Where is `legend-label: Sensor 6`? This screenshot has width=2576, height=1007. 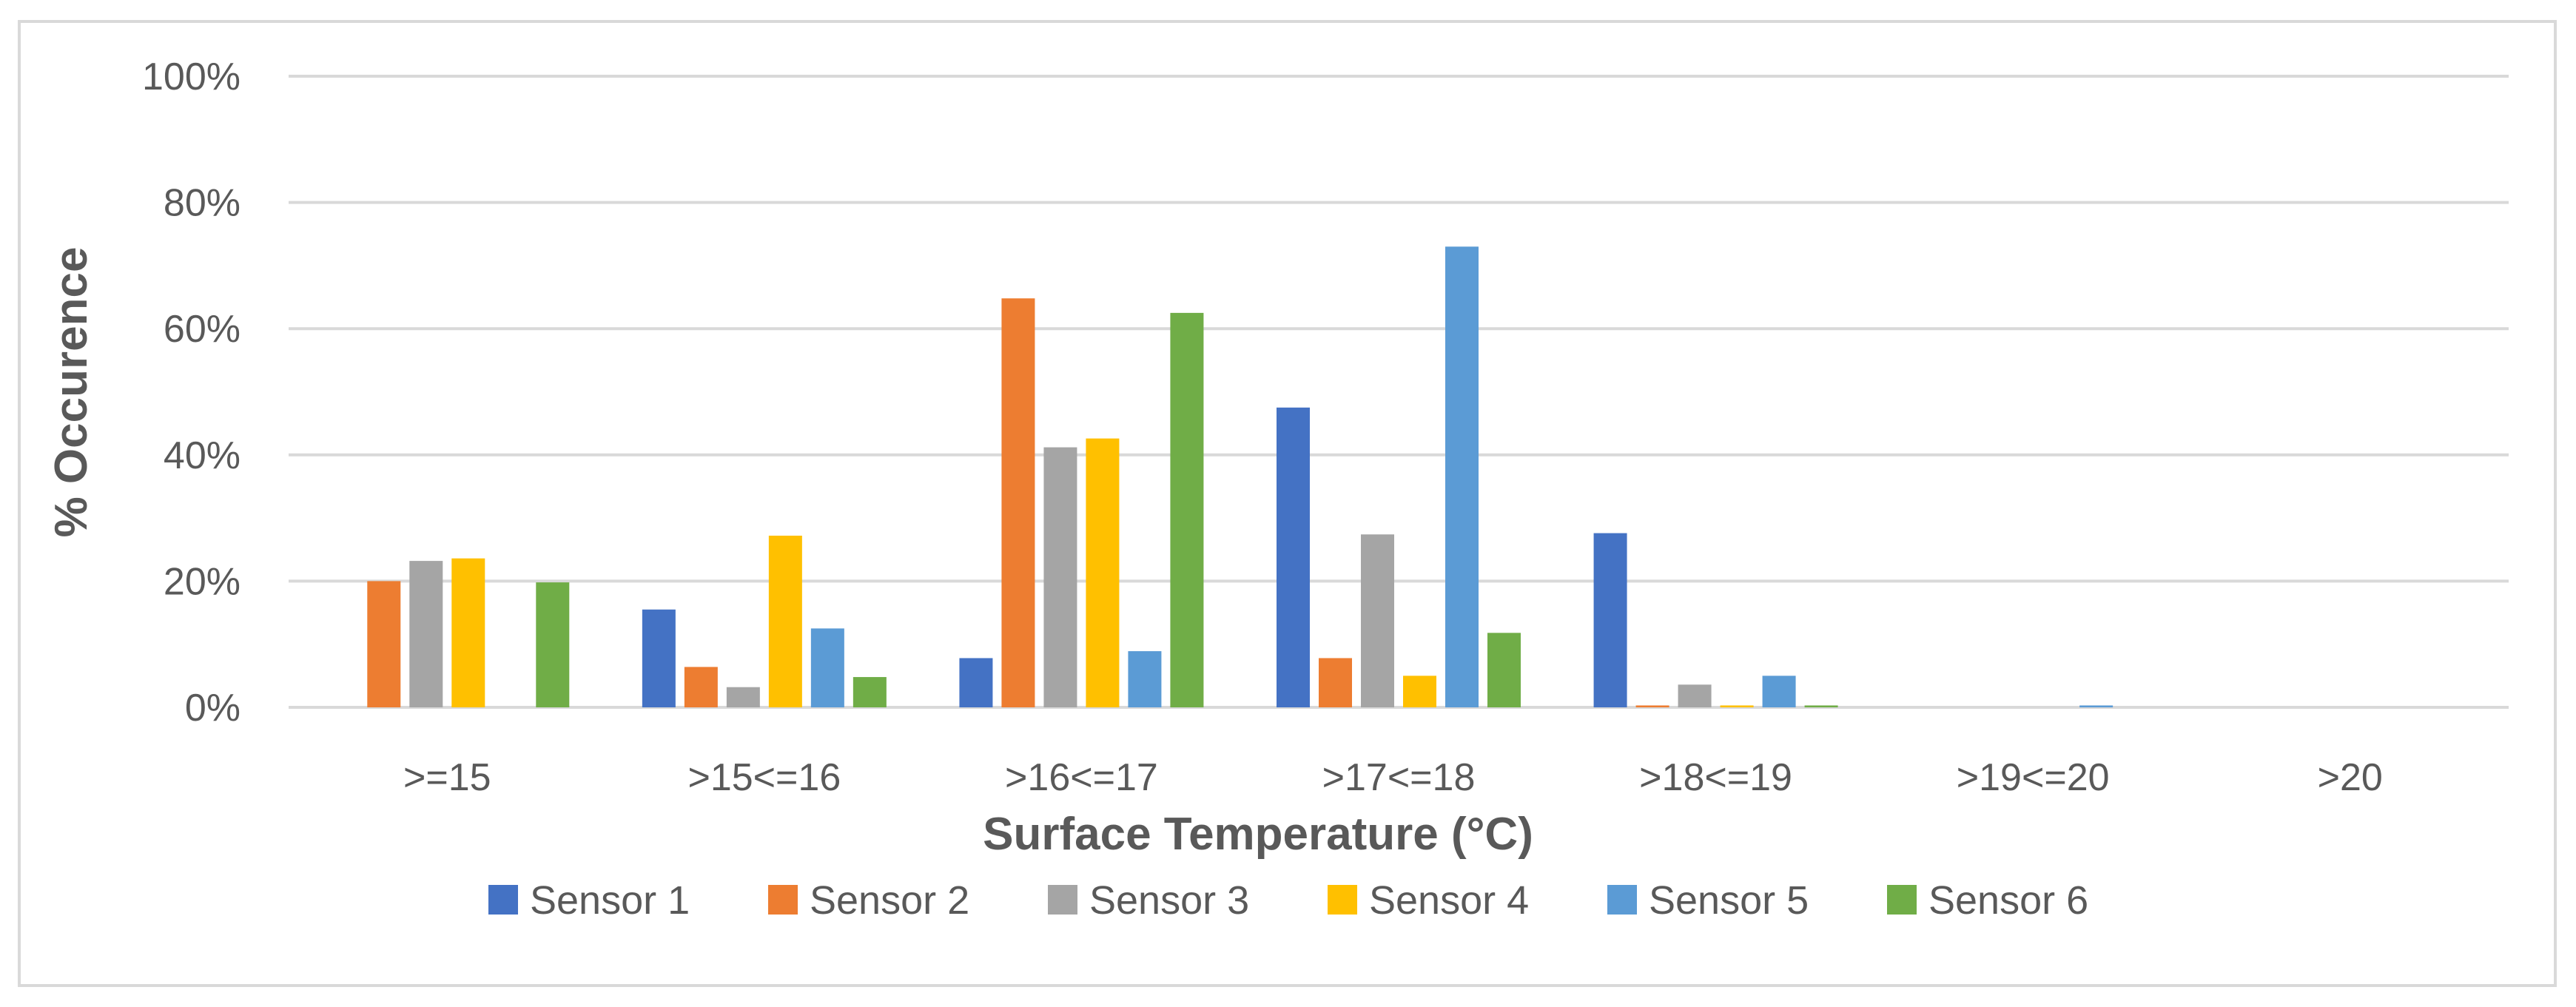 legend-label: Sensor 6 is located at coordinates (2008, 900).